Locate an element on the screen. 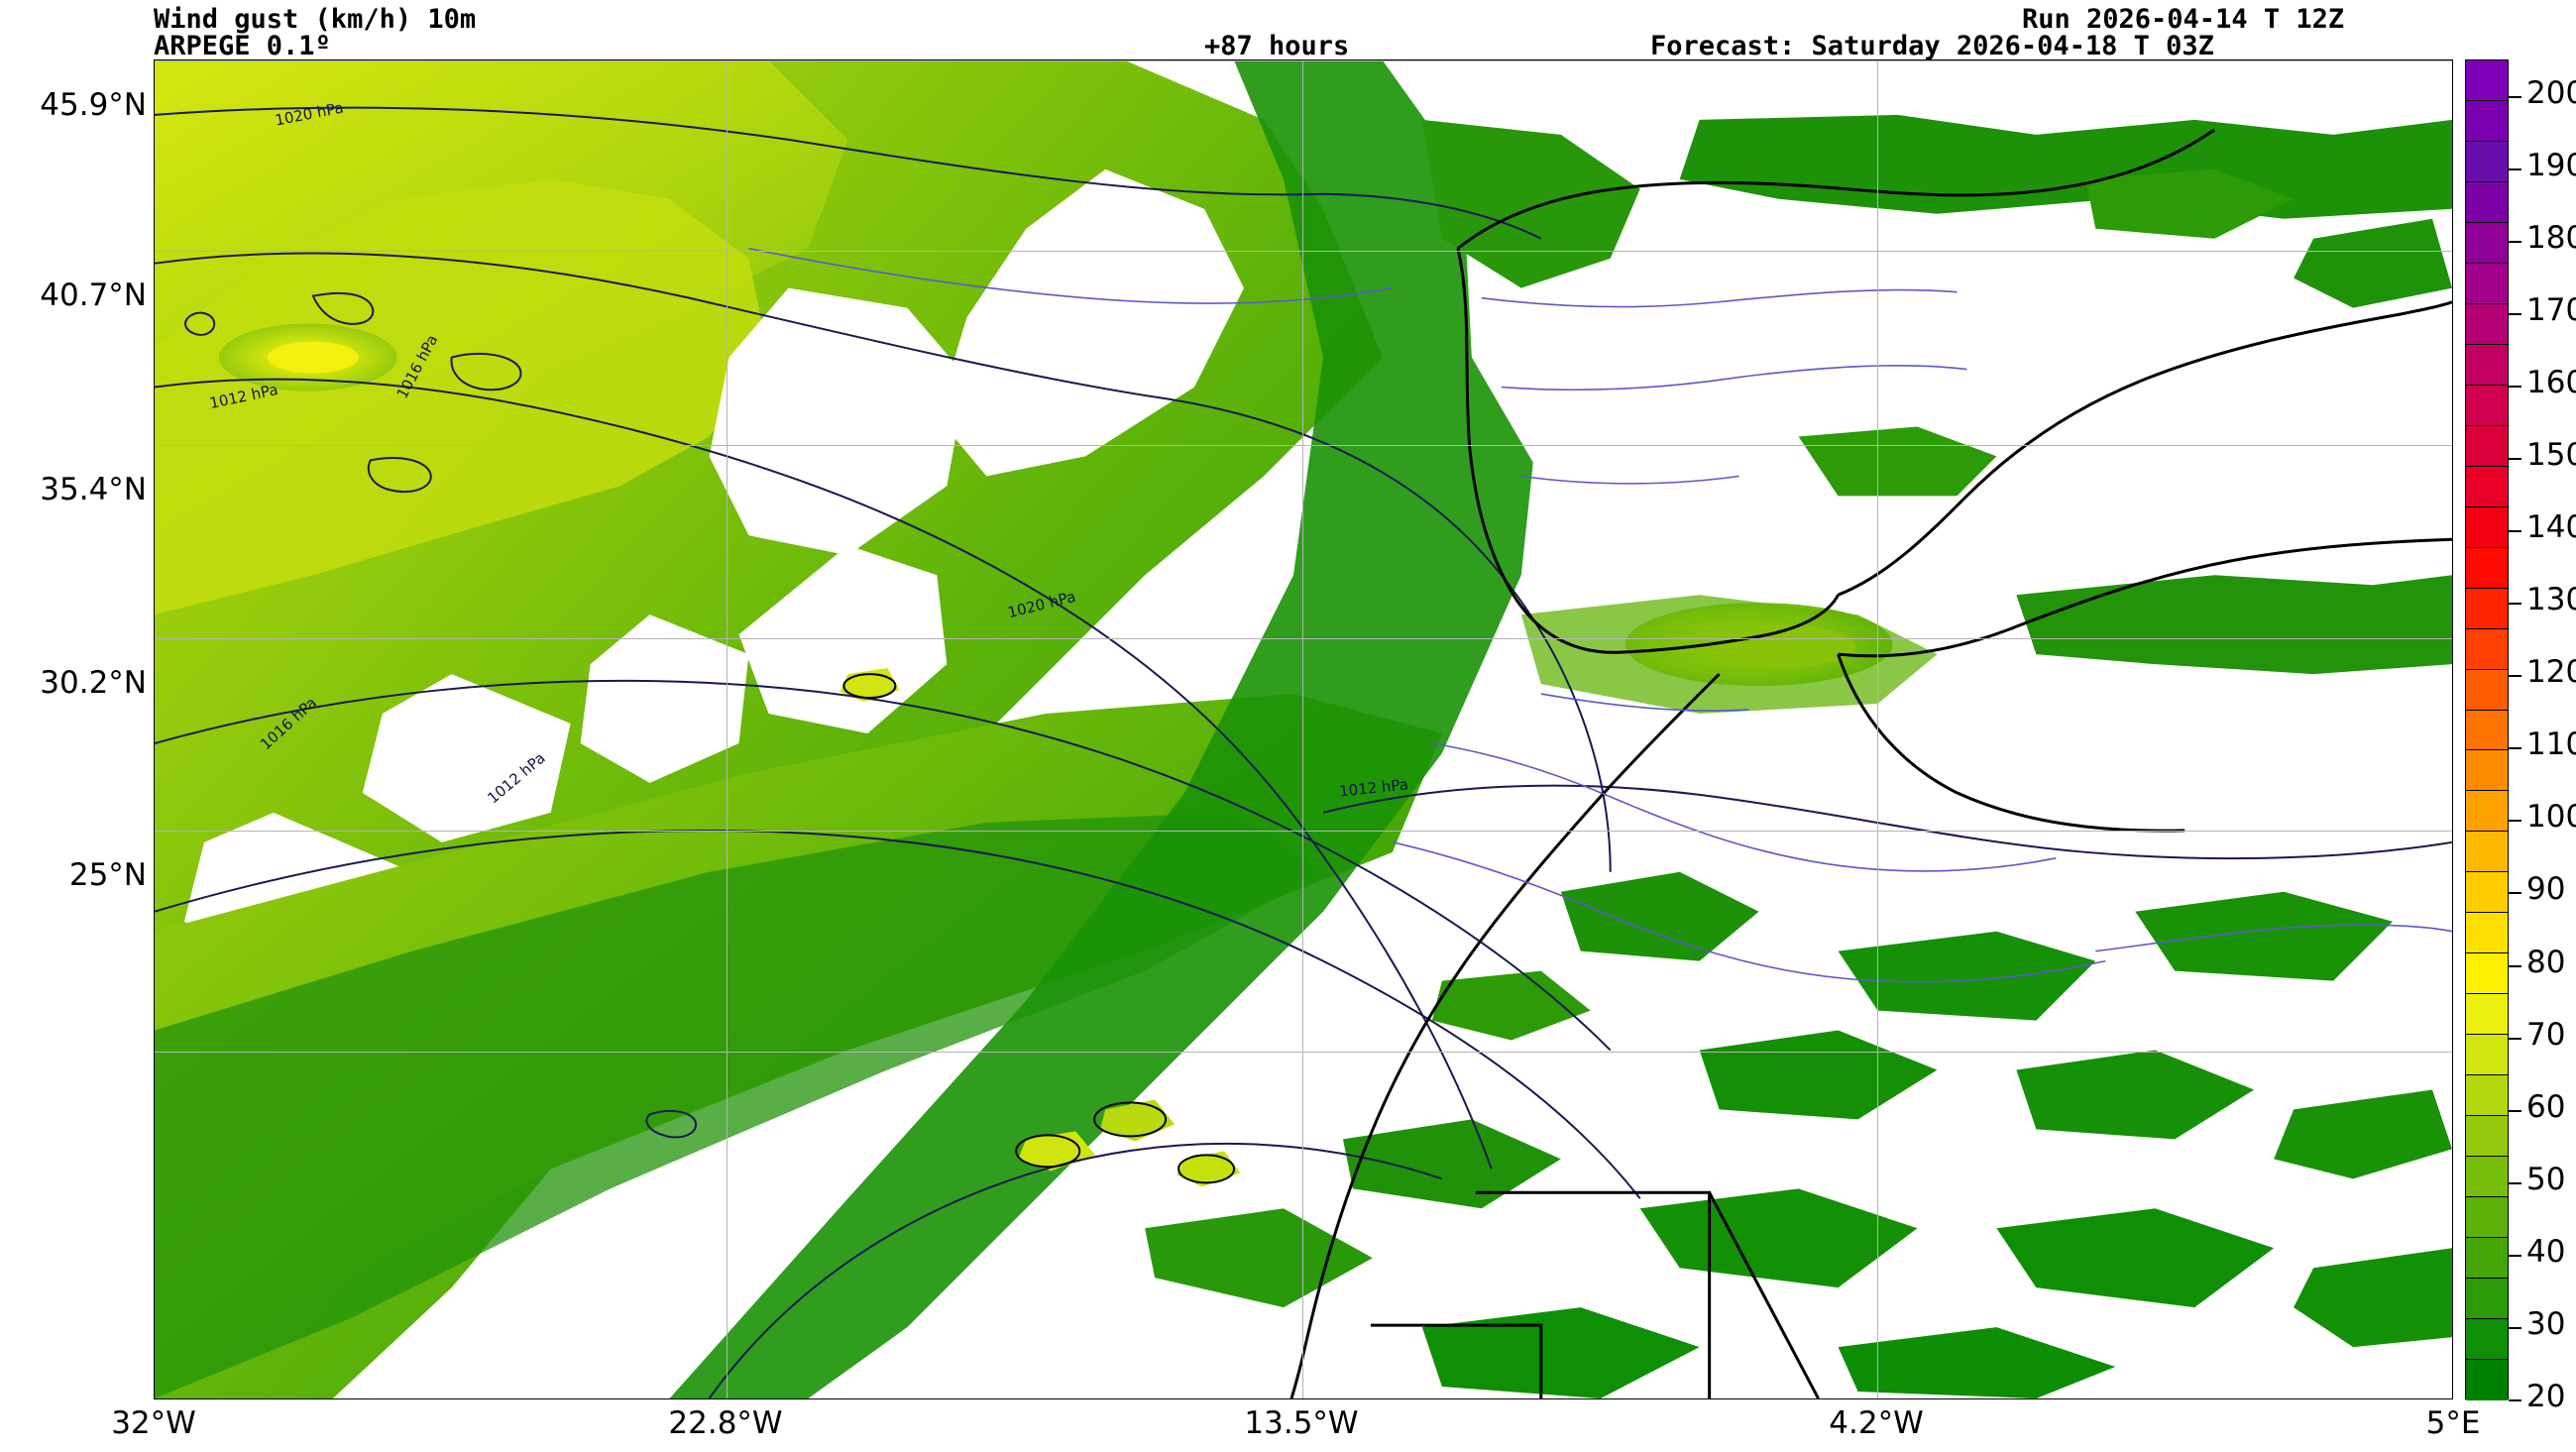 This screenshot has height=1452, width=2576. colorbar-tick-label: 160 is located at coordinates (2551, 382).